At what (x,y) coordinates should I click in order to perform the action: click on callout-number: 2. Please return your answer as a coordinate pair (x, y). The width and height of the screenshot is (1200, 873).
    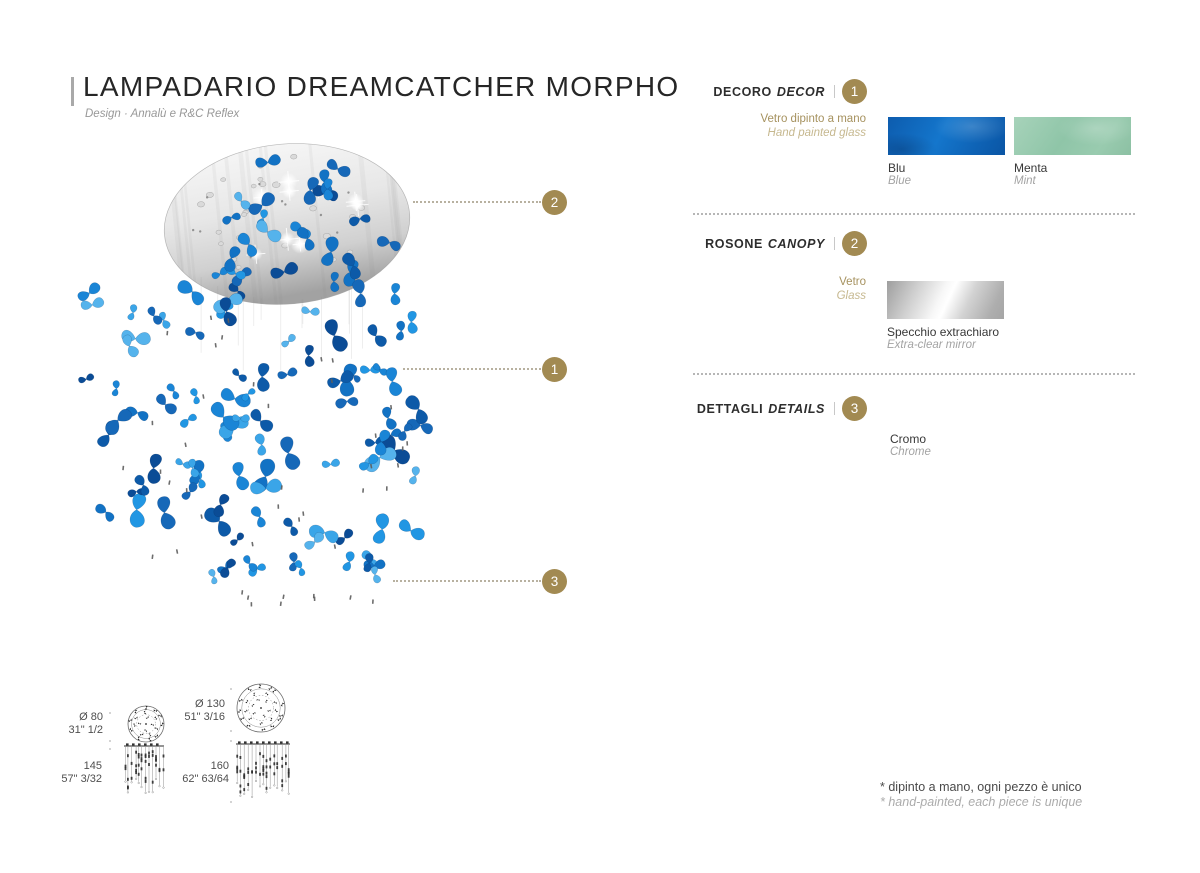
    Looking at the image, I should click on (554, 202).